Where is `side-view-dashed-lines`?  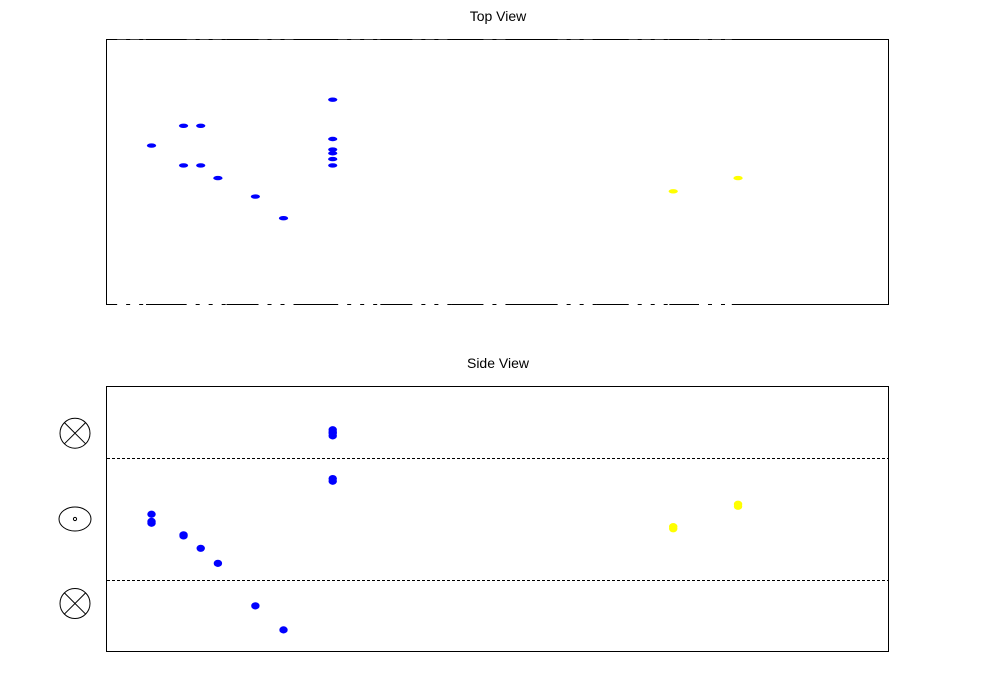
side-view-dashed-lines is located at coordinates (497, 519).